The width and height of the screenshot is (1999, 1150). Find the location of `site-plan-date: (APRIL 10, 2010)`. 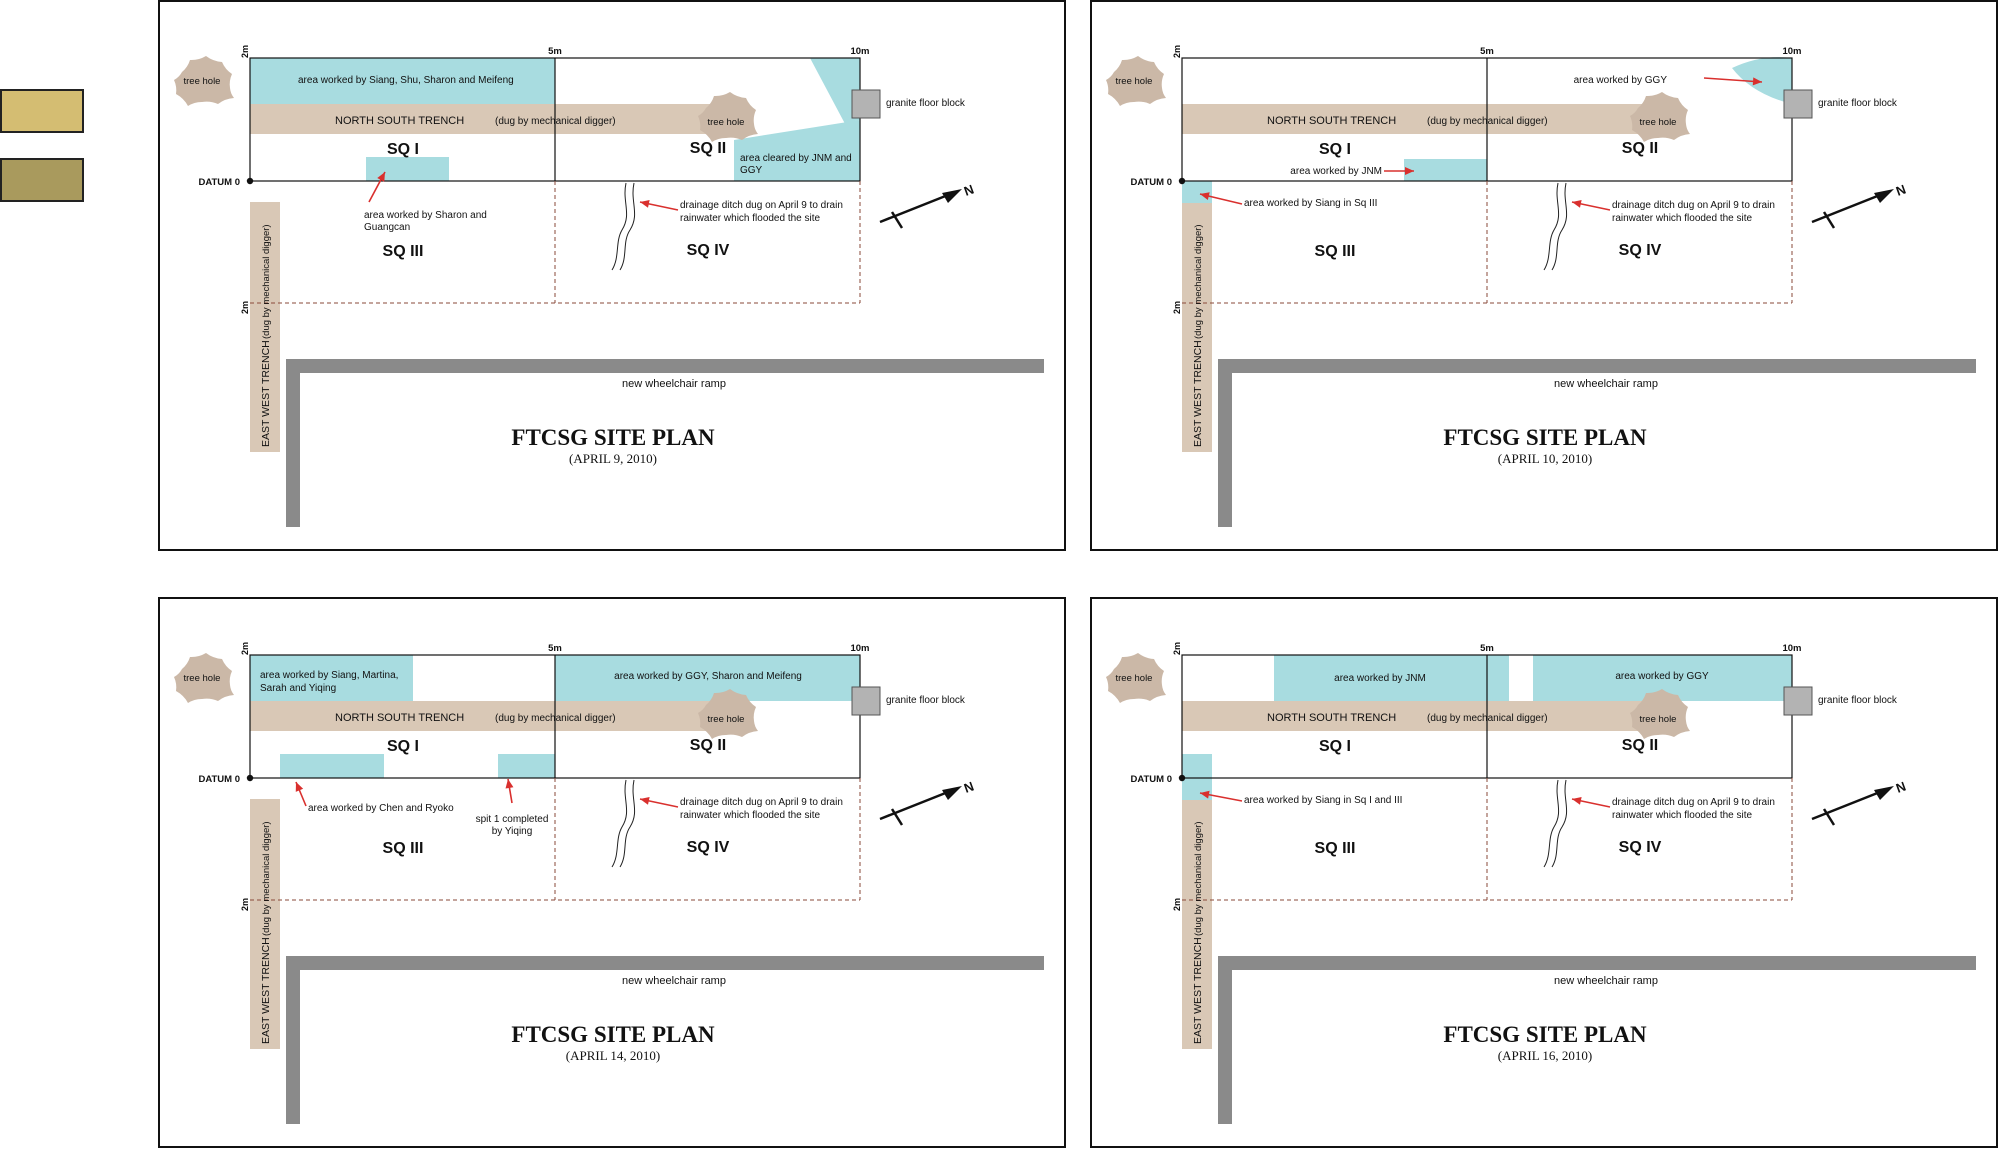

site-plan-date: (APRIL 10, 2010) is located at coordinates (1545, 458).